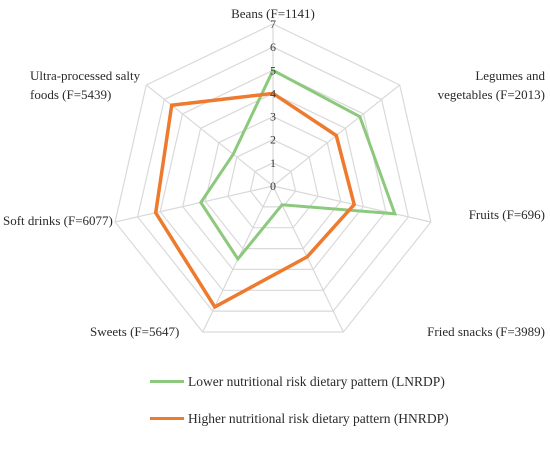 The height and width of the screenshot is (465, 550). Describe the element at coordinates (85, 75) in the screenshot. I see `axis-label: Ultra-processed salty` at that location.